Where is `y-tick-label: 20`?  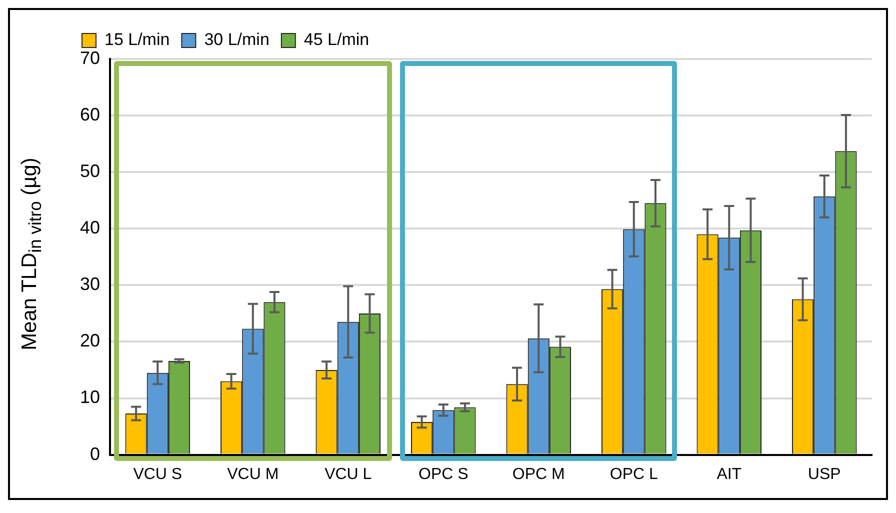 y-tick-label: 20 is located at coordinates (90, 340).